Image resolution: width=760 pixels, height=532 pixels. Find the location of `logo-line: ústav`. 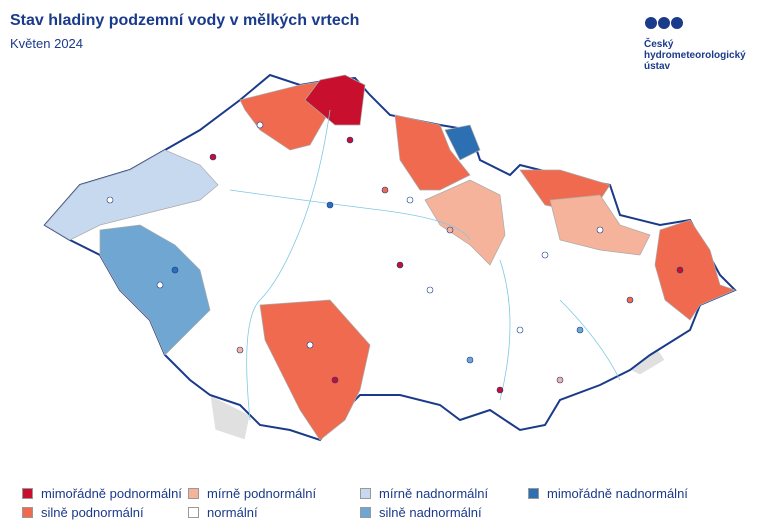

logo-line: ústav is located at coordinates (657, 66).